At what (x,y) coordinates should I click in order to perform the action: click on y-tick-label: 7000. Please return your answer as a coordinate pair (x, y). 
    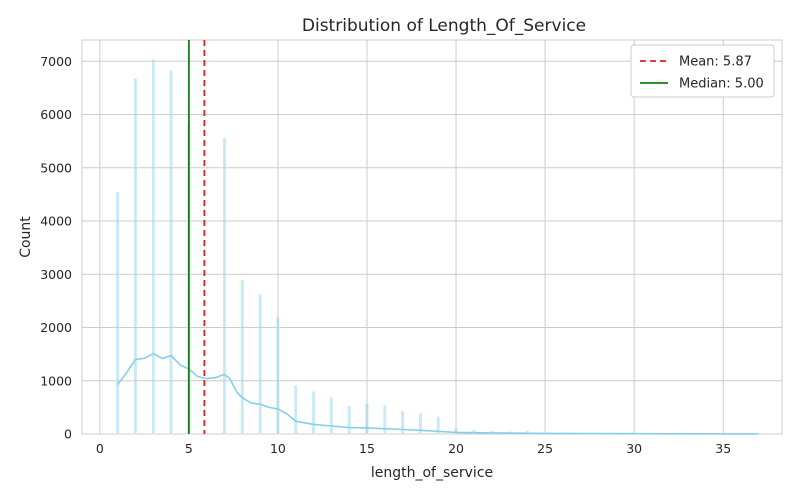
    Looking at the image, I should click on (56, 61).